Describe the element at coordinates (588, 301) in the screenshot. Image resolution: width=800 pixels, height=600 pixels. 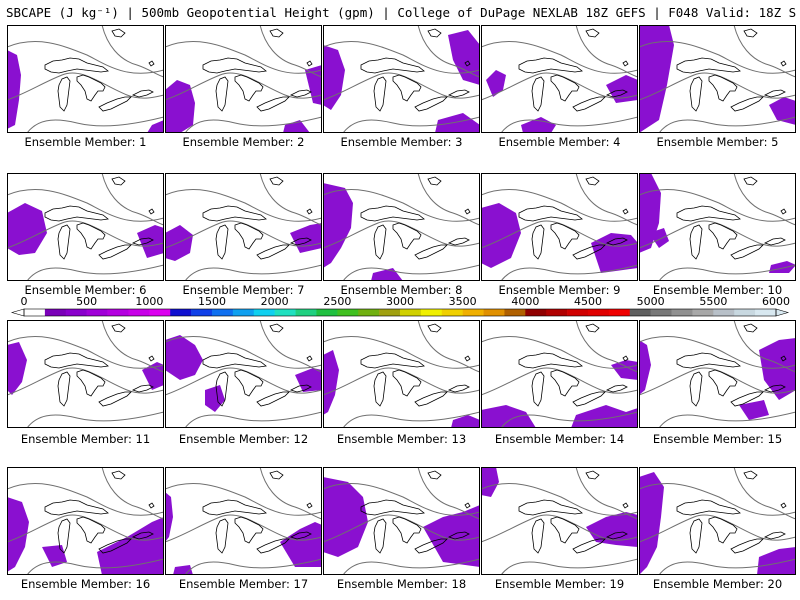
I see `colorbar-tick-label: 4500` at that location.